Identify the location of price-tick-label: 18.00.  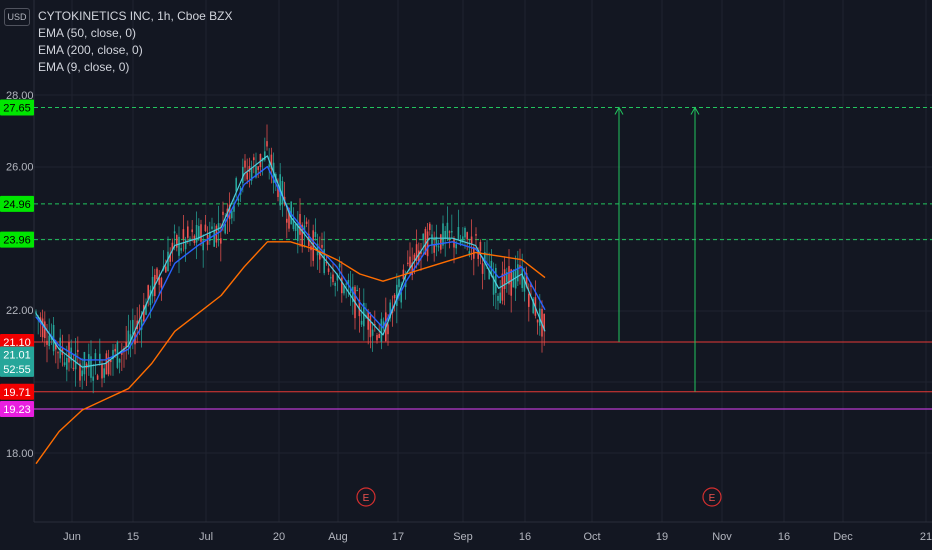
(20, 454).